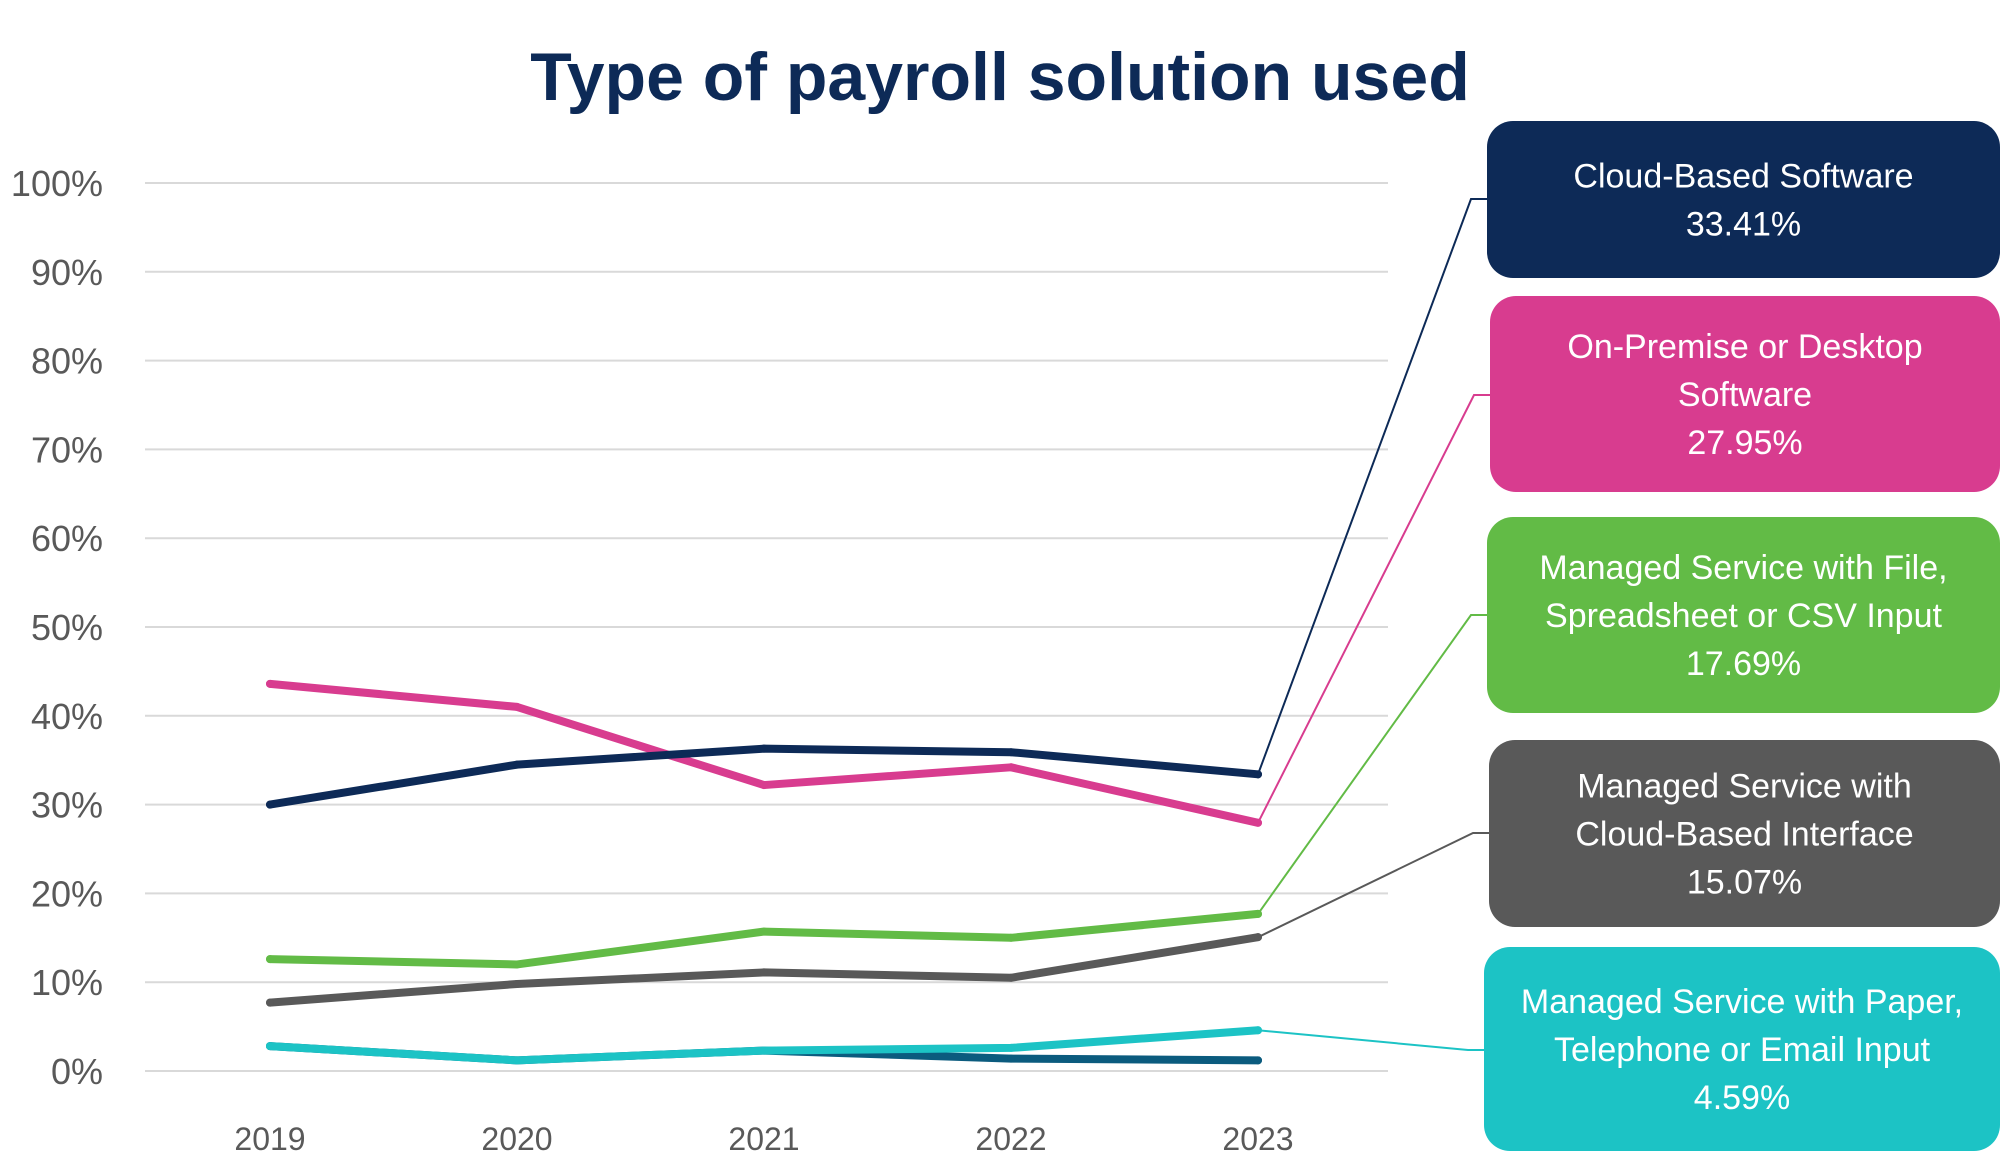  Describe the element at coordinates (1743, 664) in the screenshot. I see `callout-value: 17.69%` at that location.